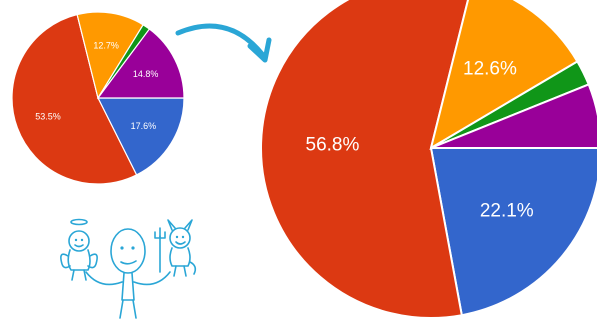 The width and height of the screenshot is (597, 320). I want to click on curved-arrow-icon, so click(223, 43).